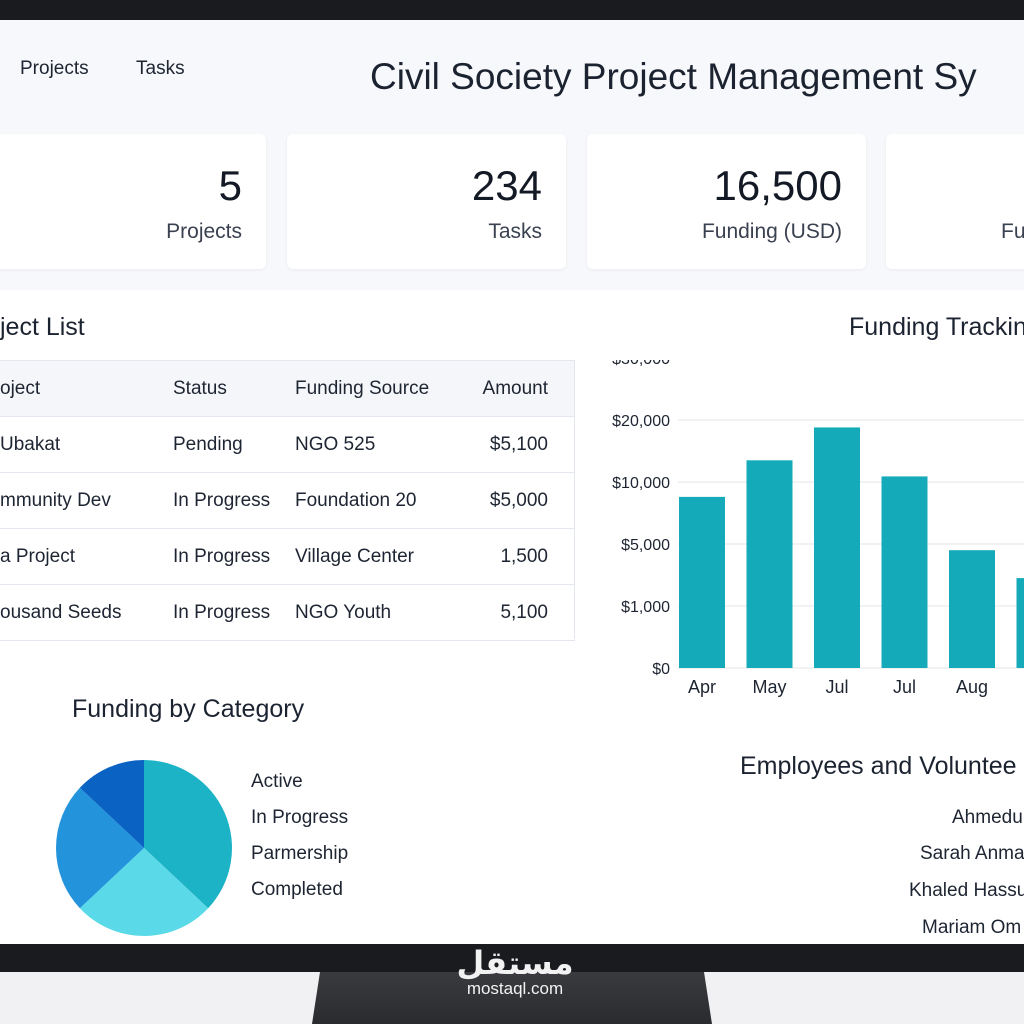 This screenshot has width=1024, height=1024. Describe the element at coordinates (204, 231) in the screenshot. I see `stat-label: Projects` at that location.